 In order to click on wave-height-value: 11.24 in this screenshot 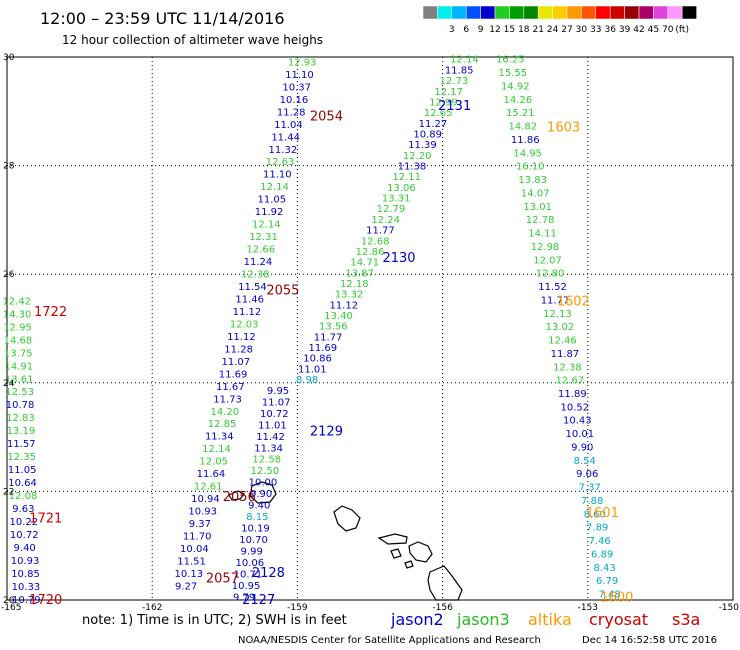, I will do `click(258, 262)`.